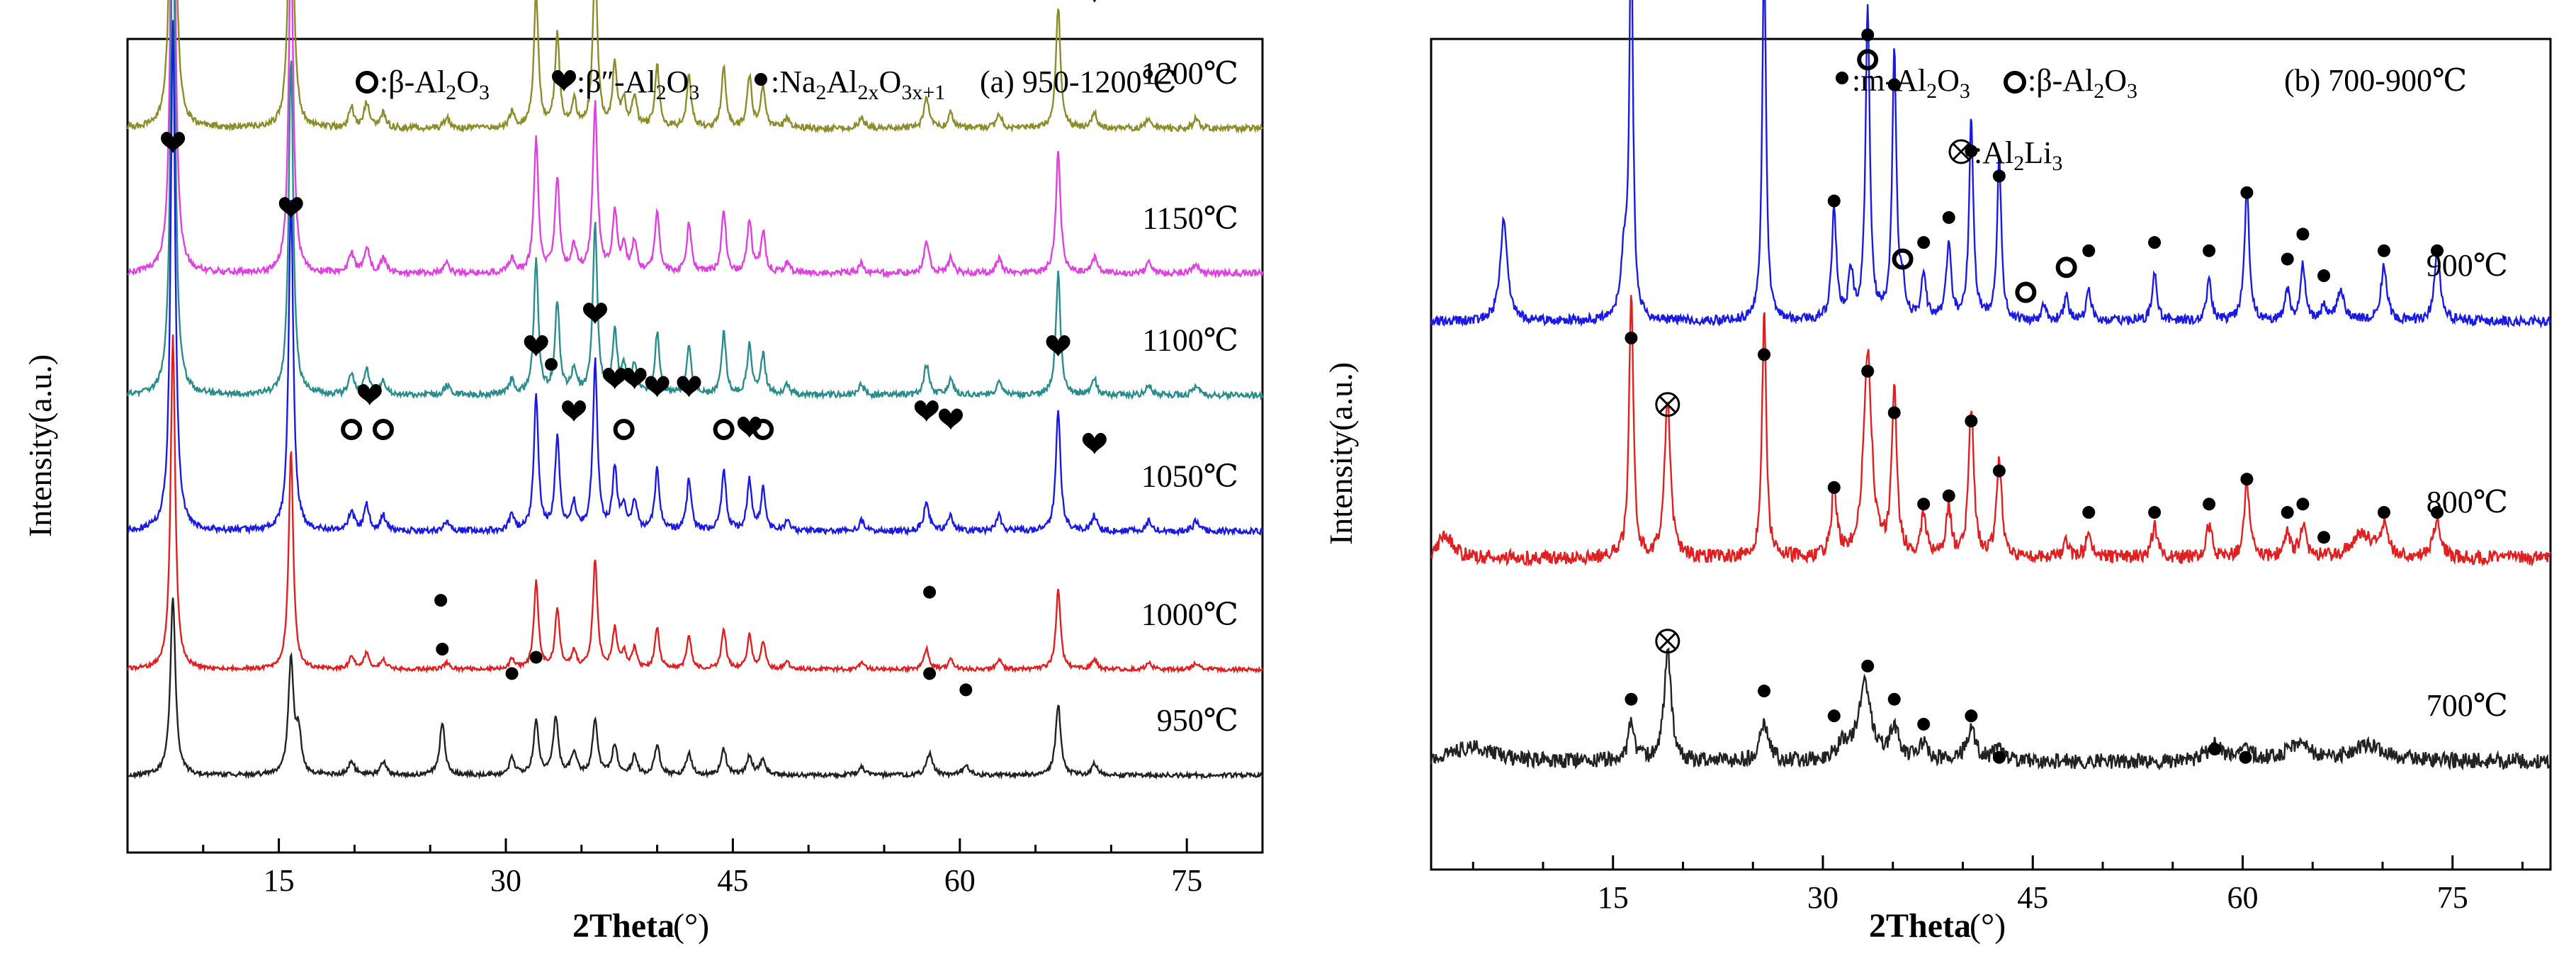 This screenshot has width=2576, height=956. I want to click on panel-a-x-ticks: 15 30 45 60 75, so click(695, 868).